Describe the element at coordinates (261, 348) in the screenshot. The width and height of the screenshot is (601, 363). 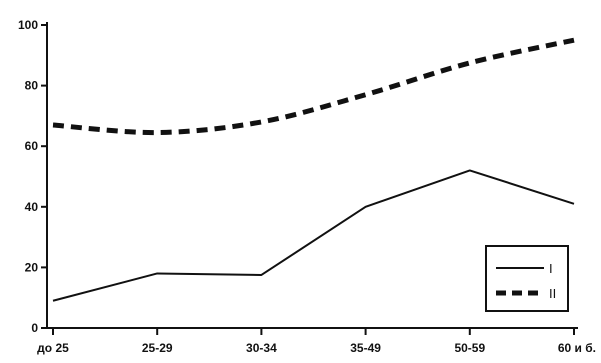
I see `x-tick-label: 30-34` at that location.